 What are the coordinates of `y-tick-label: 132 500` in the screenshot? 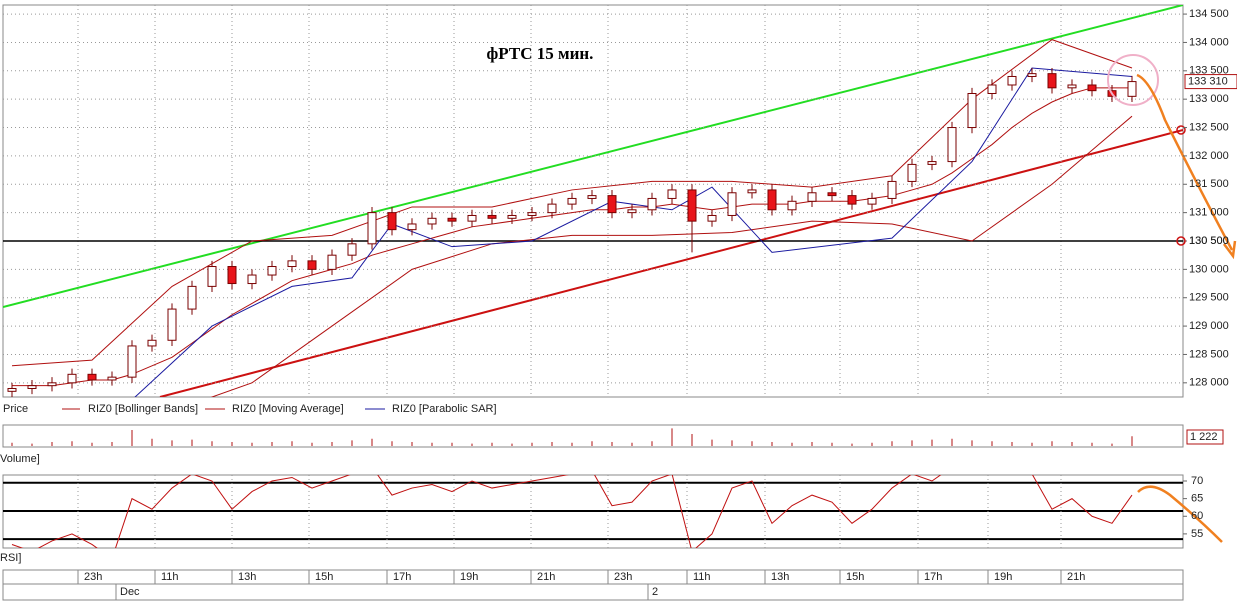 It's located at (1209, 127).